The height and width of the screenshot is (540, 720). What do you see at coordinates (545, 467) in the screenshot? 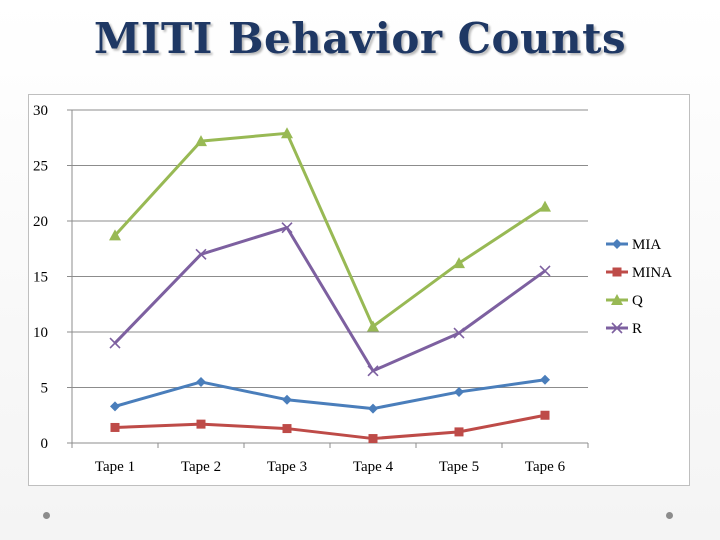
I see `x-tick-label-6: Tape 6` at bounding box center [545, 467].